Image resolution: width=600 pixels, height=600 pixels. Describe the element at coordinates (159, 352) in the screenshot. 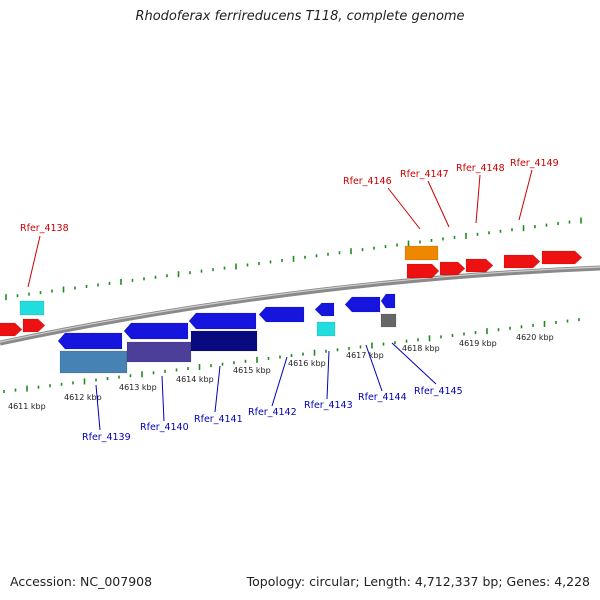

I see `region-feature-slate` at that location.